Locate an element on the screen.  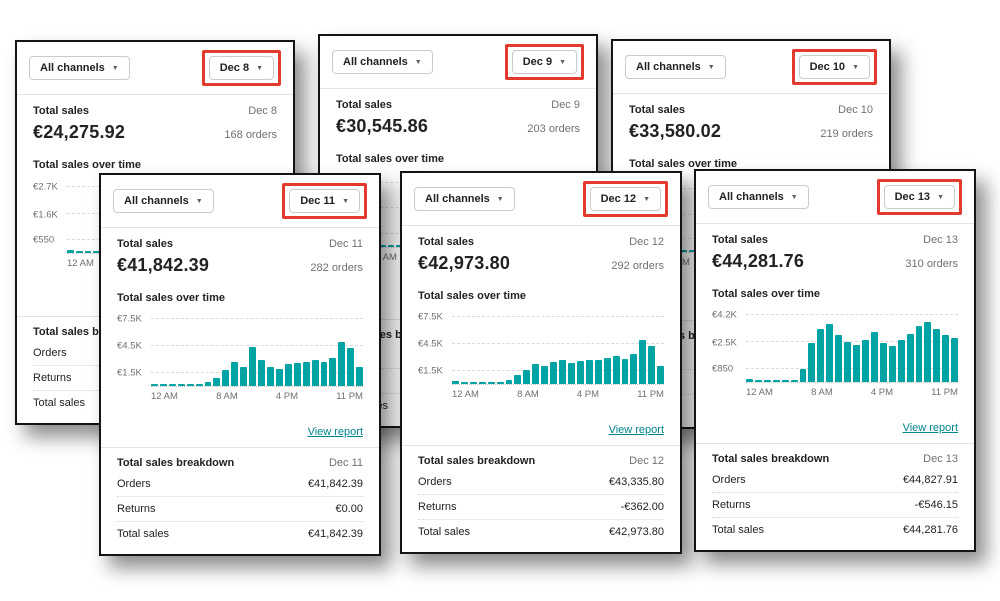
date-filter-button: Dec 8 ▼ is located at coordinates (241, 68).